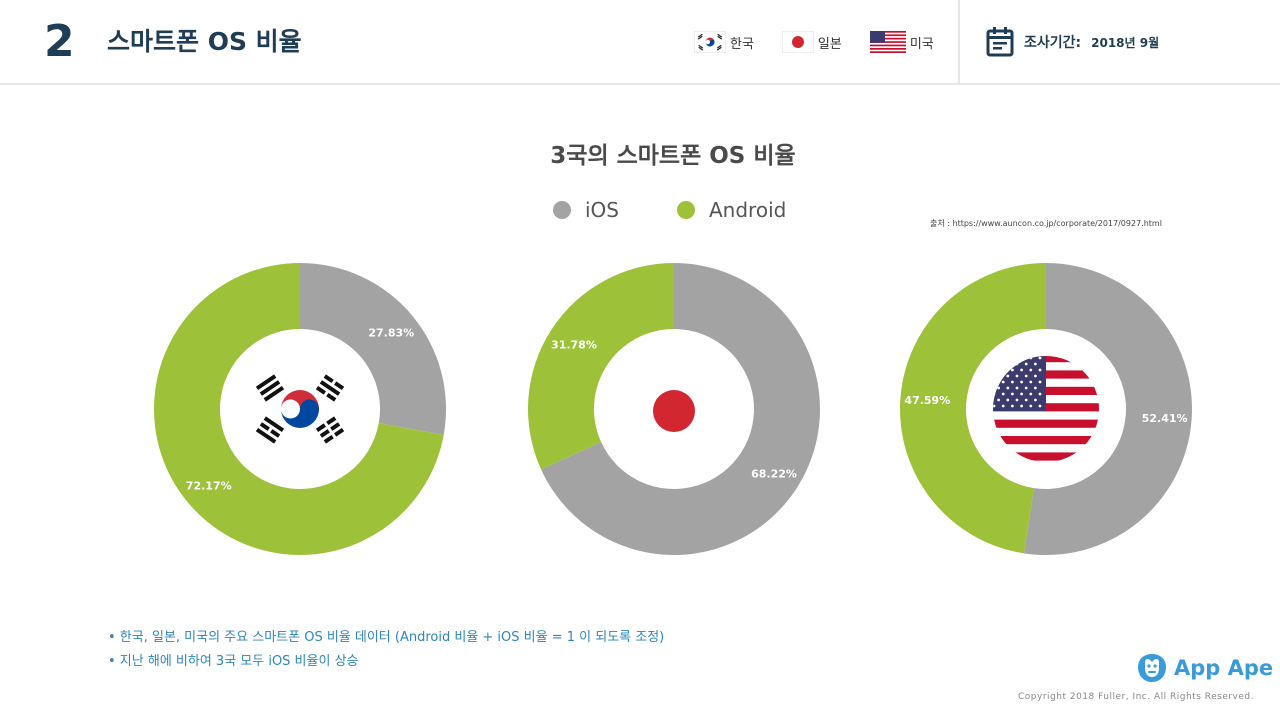 The width and height of the screenshot is (1280, 720). Describe the element at coordinates (959, 42) in the screenshot. I see `header-divider` at that location.